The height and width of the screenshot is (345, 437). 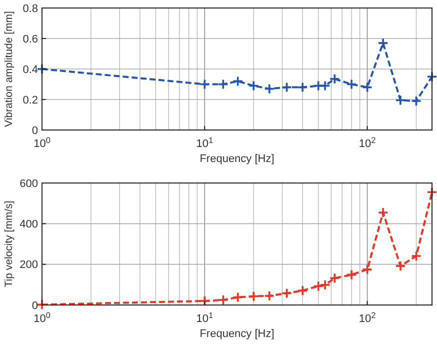 I want to click on y-tick-label: 0.2, so click(x=30, y=100).